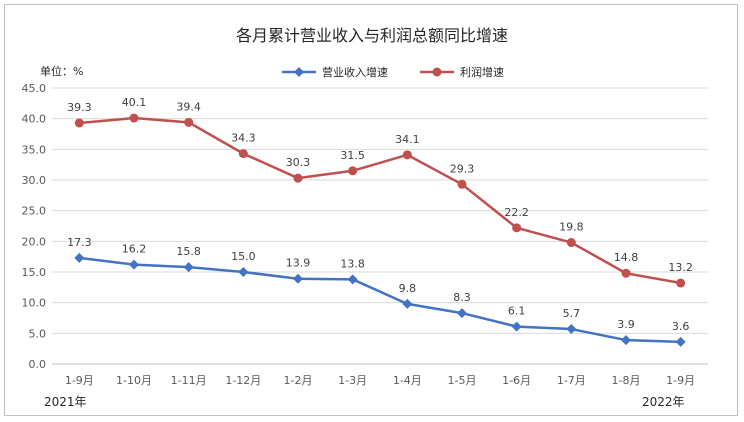 The image size is (744, 422). What do you see at coordinates (352, 155) in the screenshot?
I see `data-label: 31.5` at bounding box center [352, 155].